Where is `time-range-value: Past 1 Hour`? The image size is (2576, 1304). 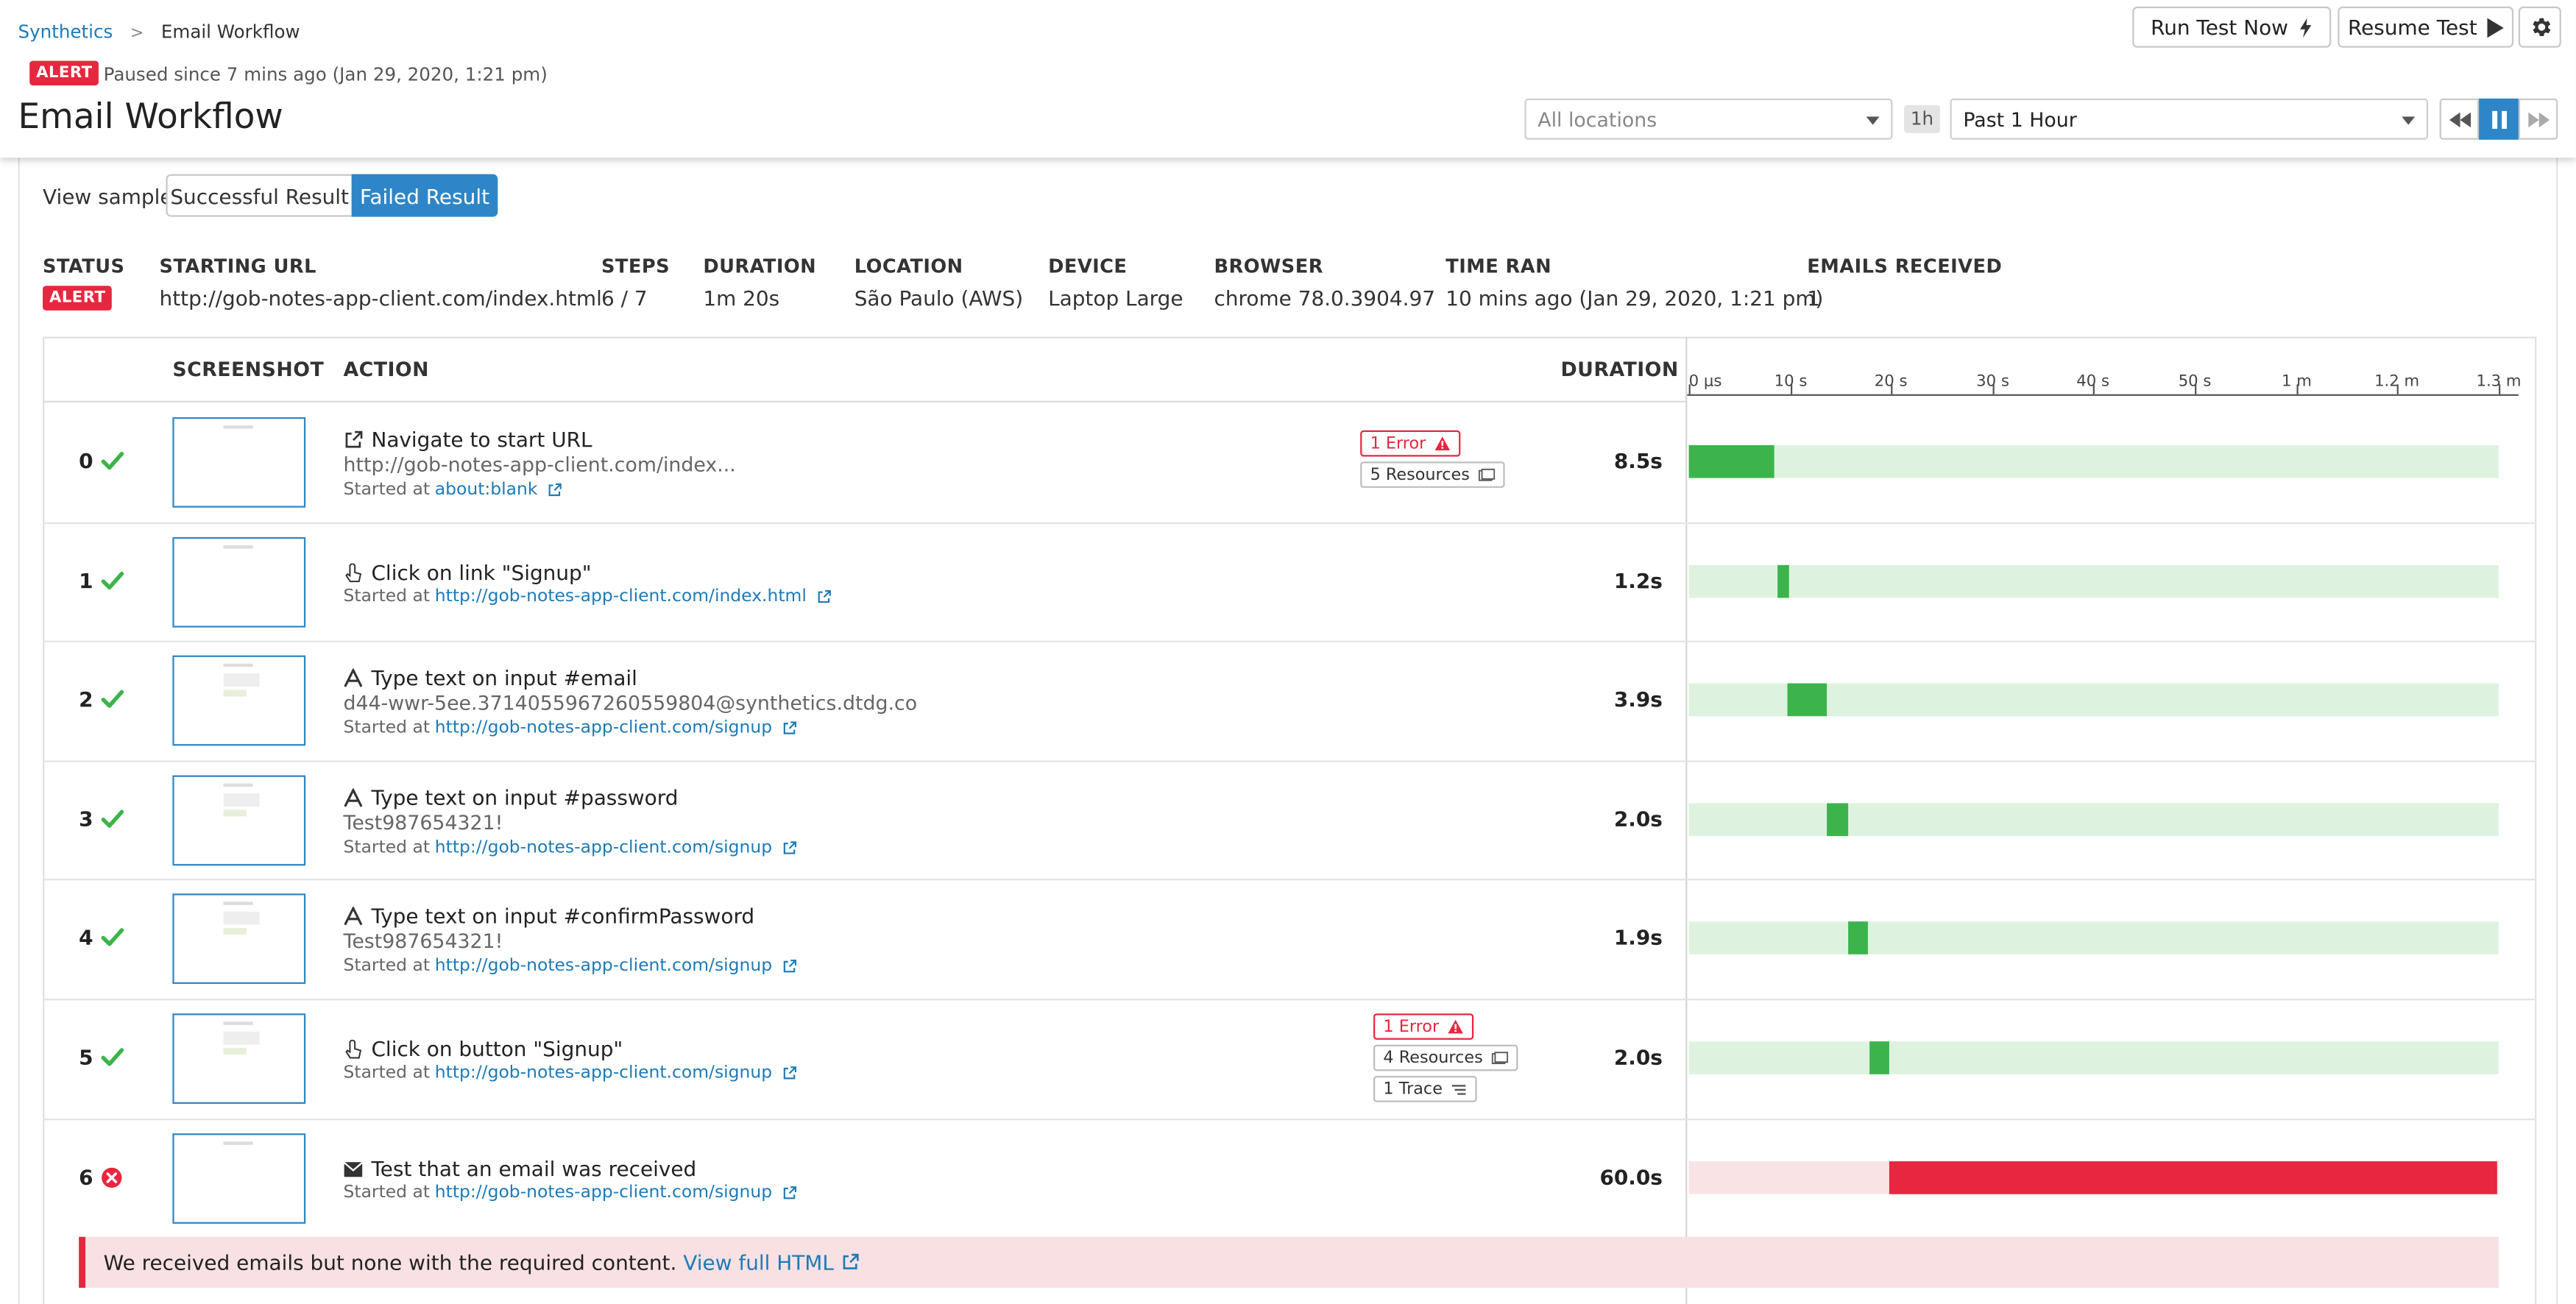 time-range-value: Past 1 Hour is located at coordinates (2020, 119).